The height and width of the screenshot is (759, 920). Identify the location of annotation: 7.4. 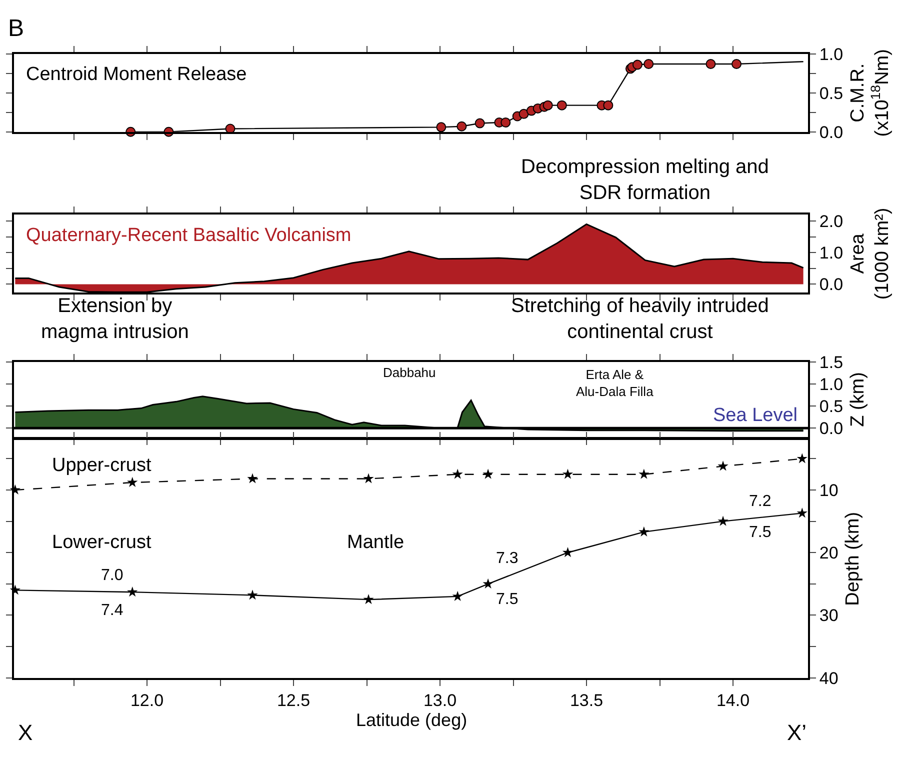
(112, 610).